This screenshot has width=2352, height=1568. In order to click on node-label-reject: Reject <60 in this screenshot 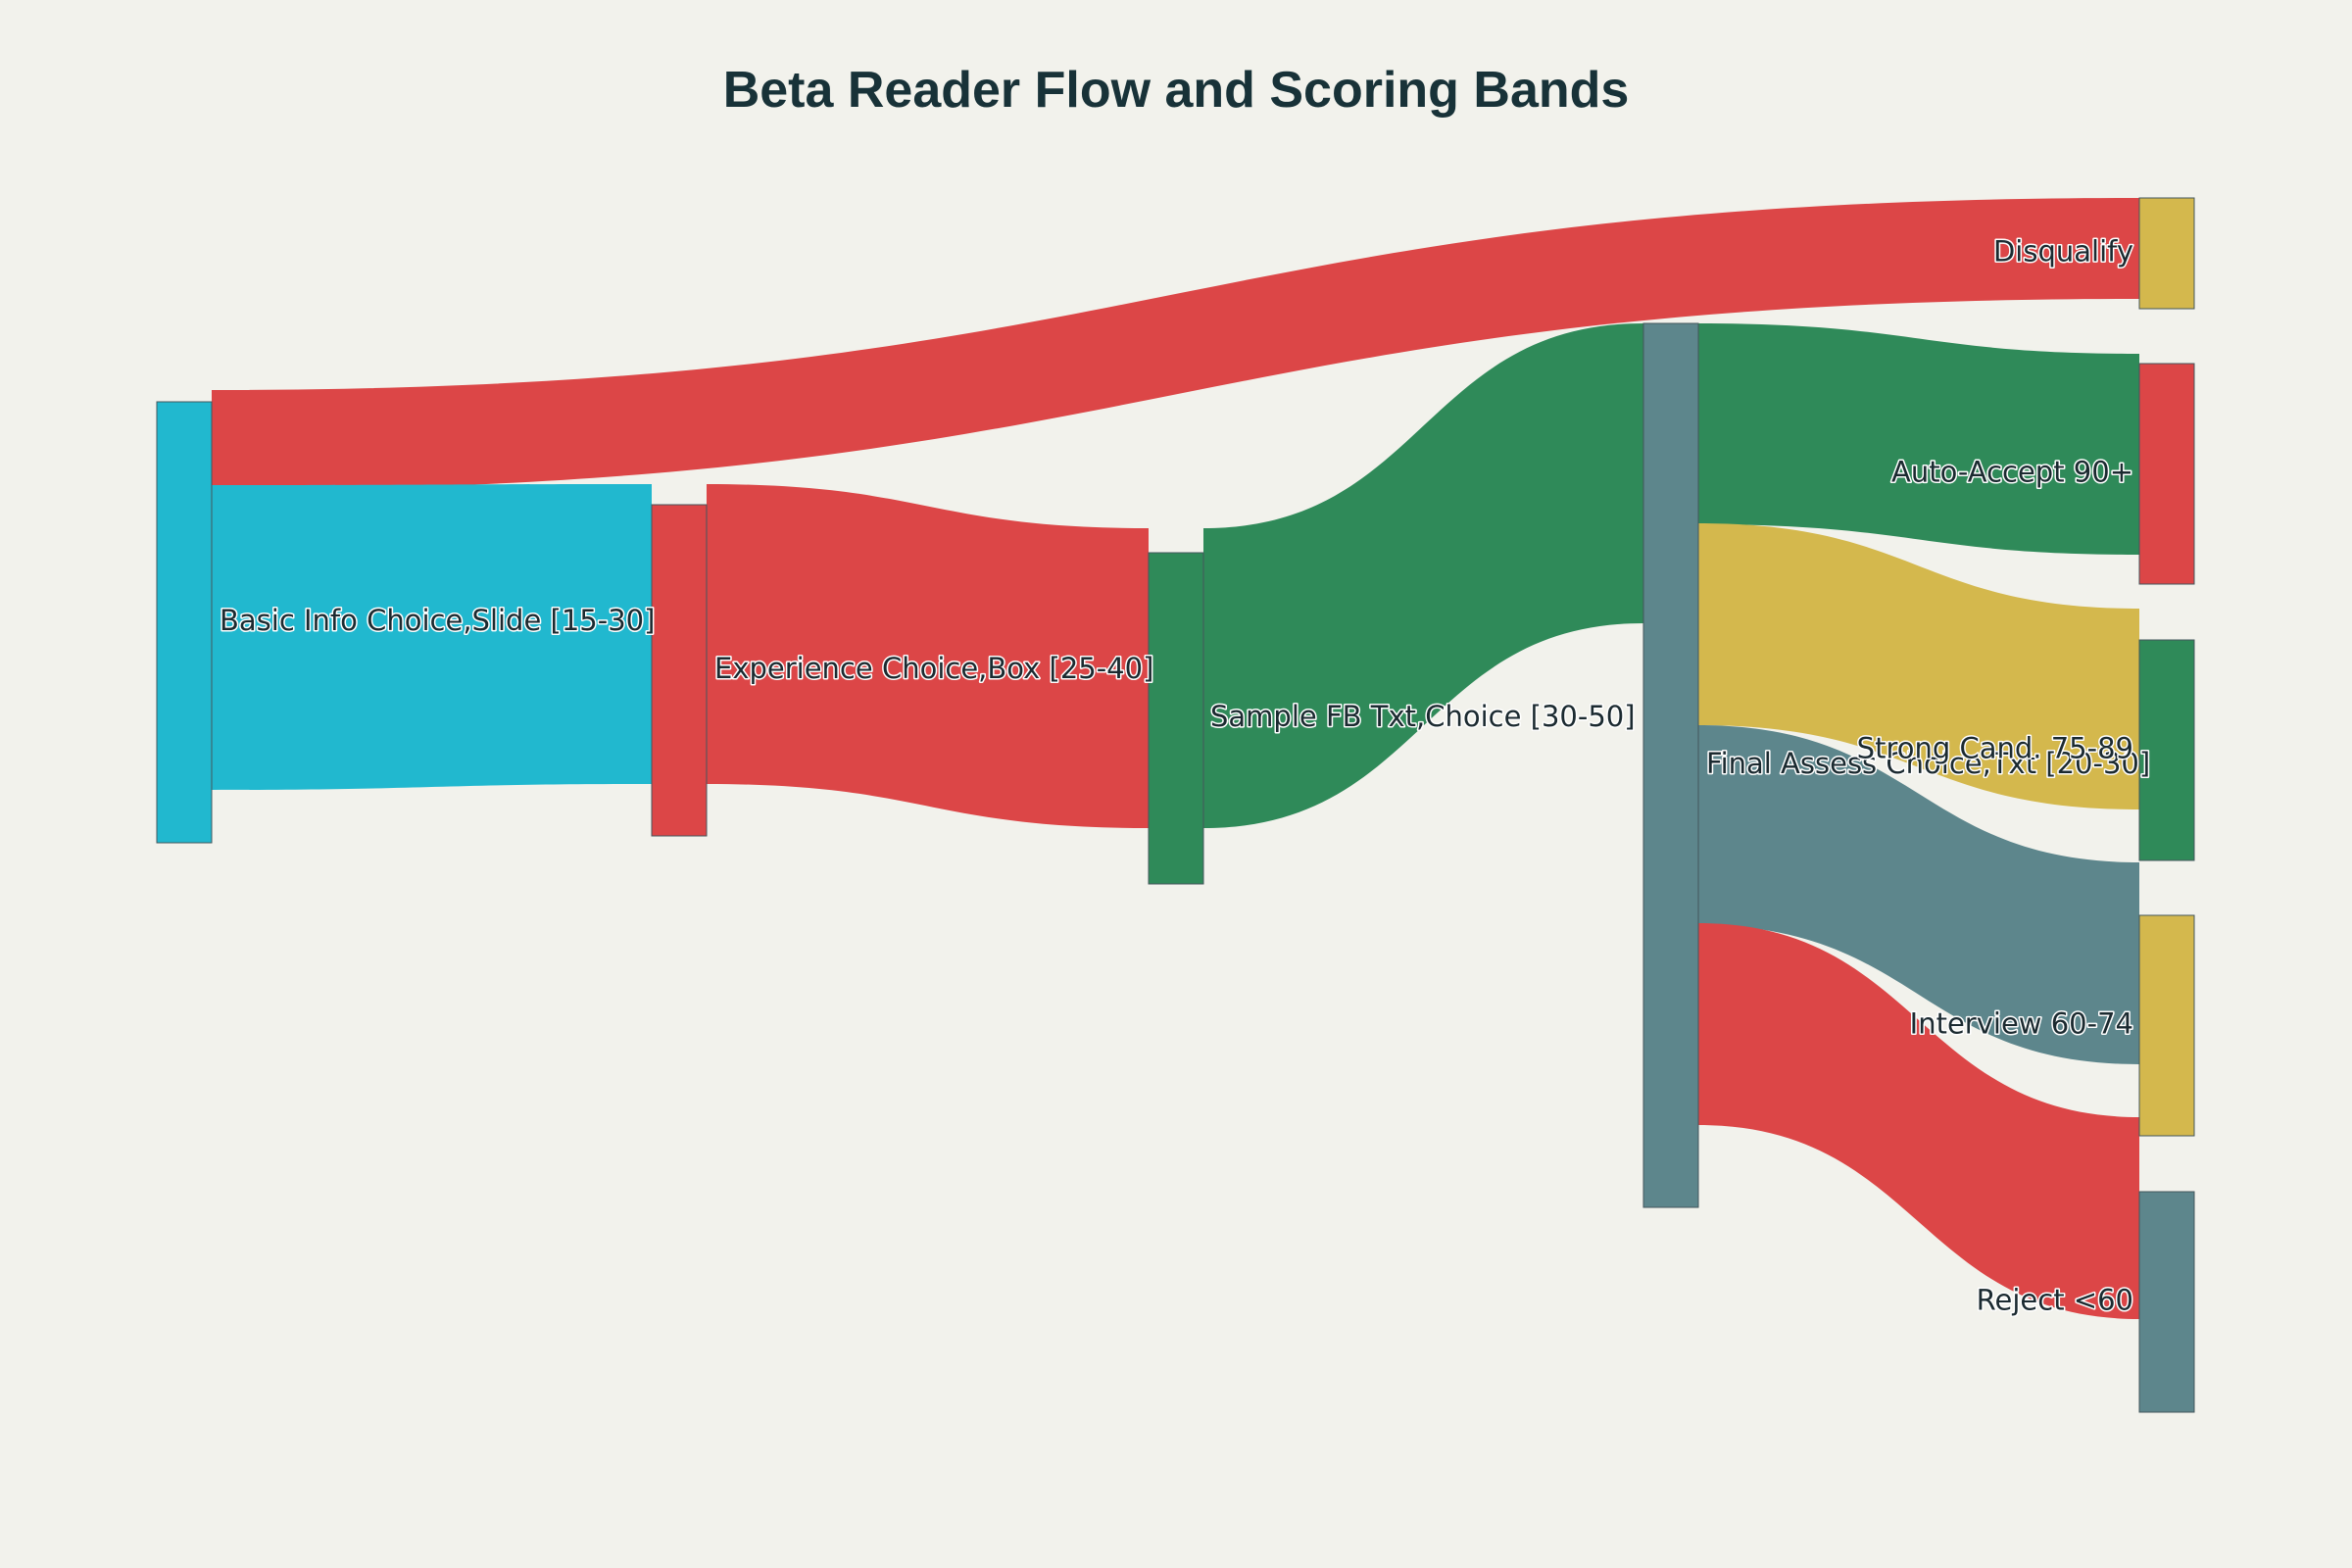, I will do `click(2055, 1300)`.